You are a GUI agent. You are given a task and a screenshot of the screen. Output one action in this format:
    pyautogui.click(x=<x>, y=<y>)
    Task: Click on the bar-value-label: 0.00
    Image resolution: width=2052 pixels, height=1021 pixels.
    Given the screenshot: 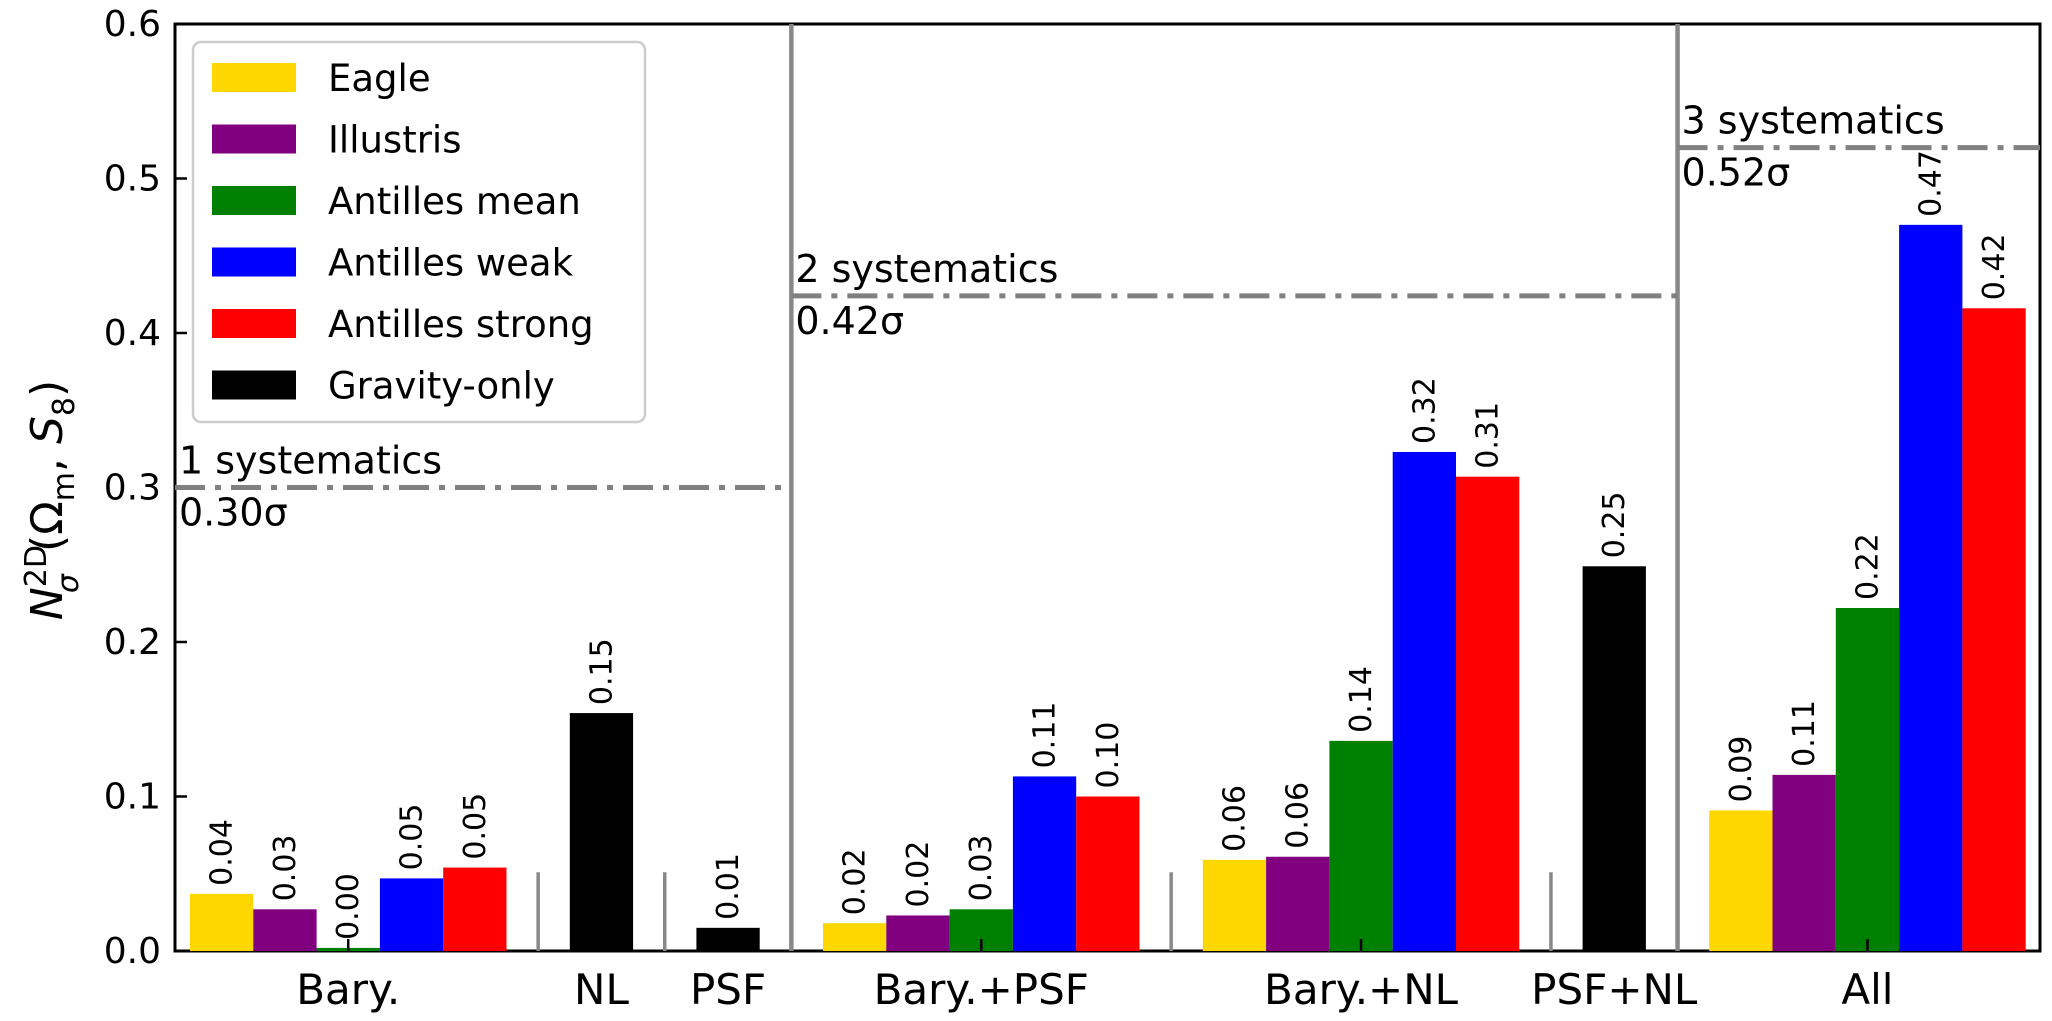 What is the action you would take?
    pyautogui.click(x=348, y=906)
    